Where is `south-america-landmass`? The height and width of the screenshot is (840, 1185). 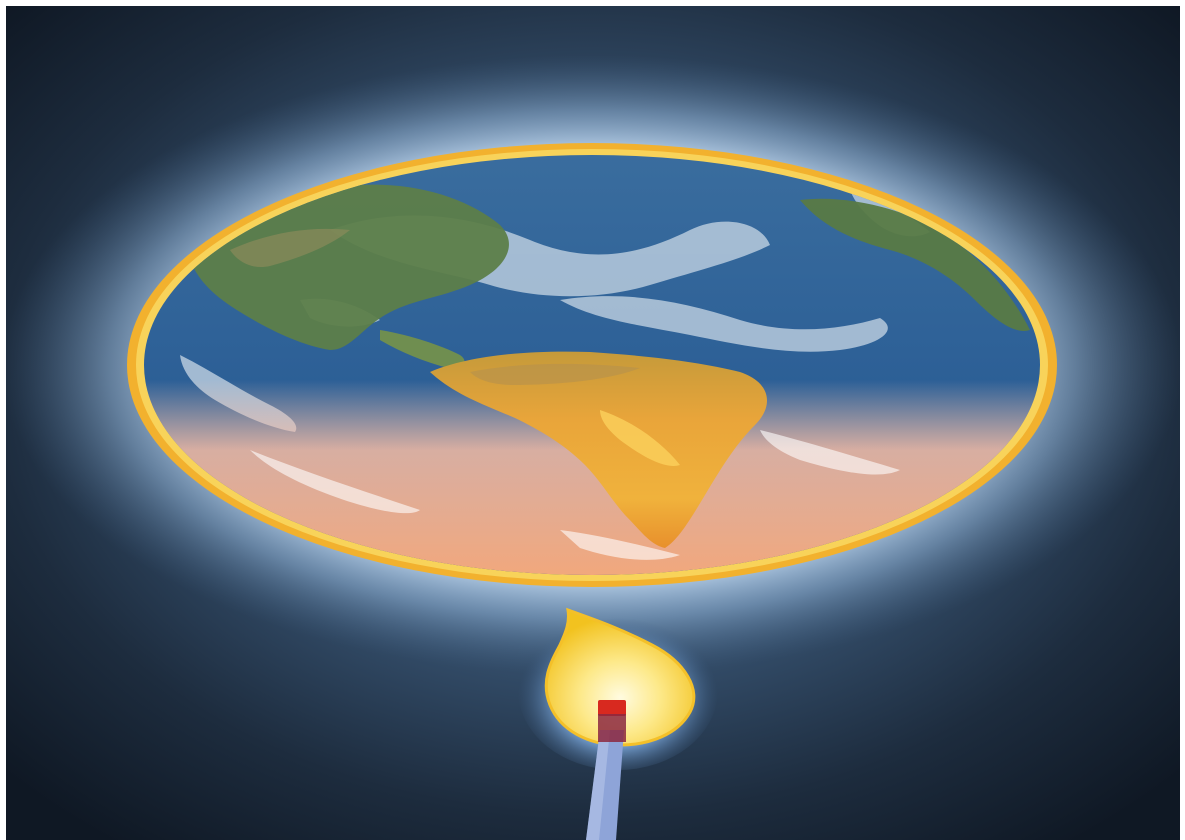 south-america-landmass is located at coordinates (598, 449).